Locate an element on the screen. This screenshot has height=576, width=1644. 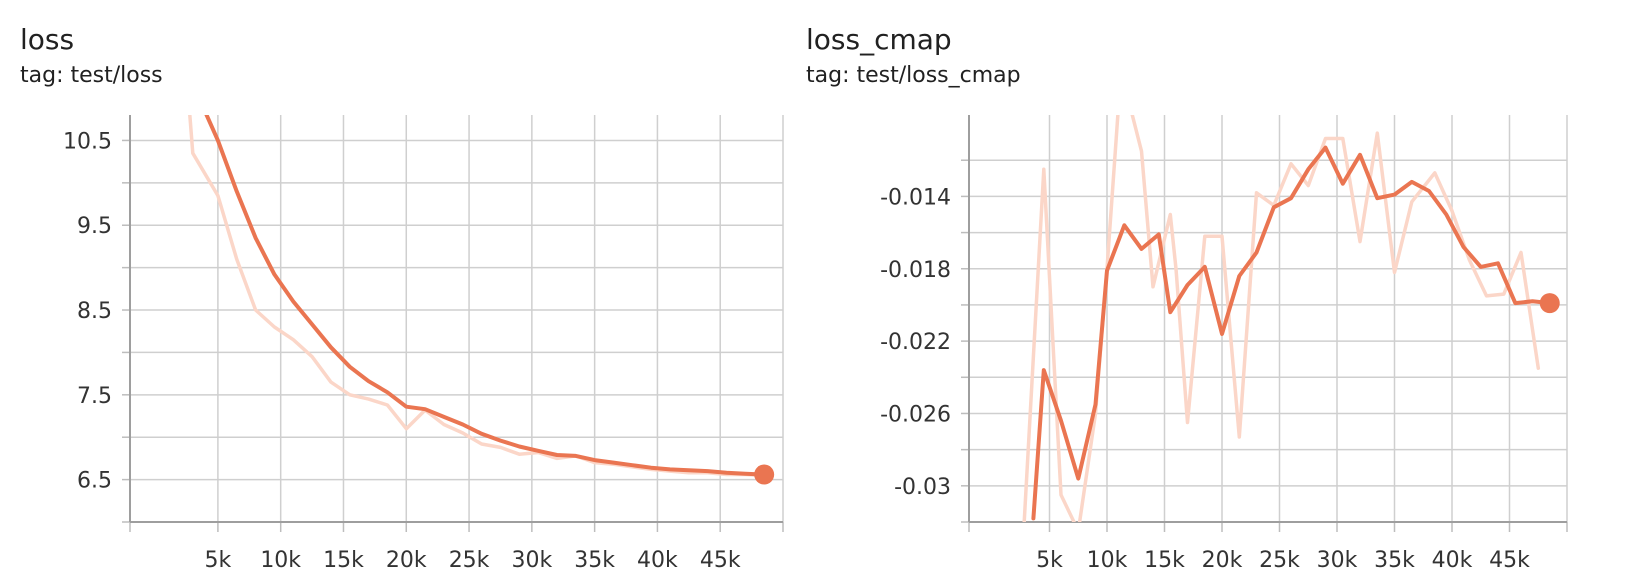
y-tick-label: 6.5 is located at coordinates (94, 481).